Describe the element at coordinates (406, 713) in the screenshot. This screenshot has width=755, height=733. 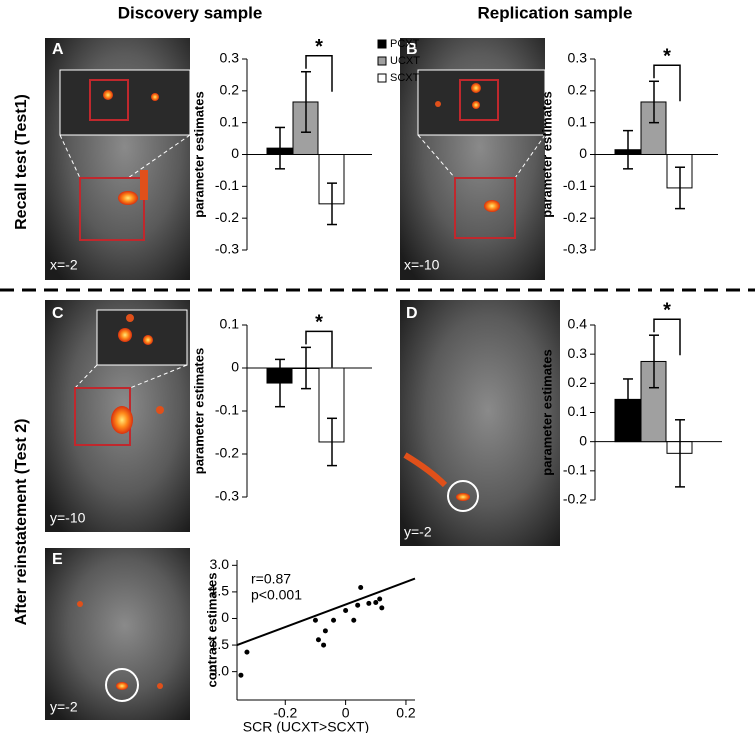
I see `x-tick-label: 0.2` at that location.